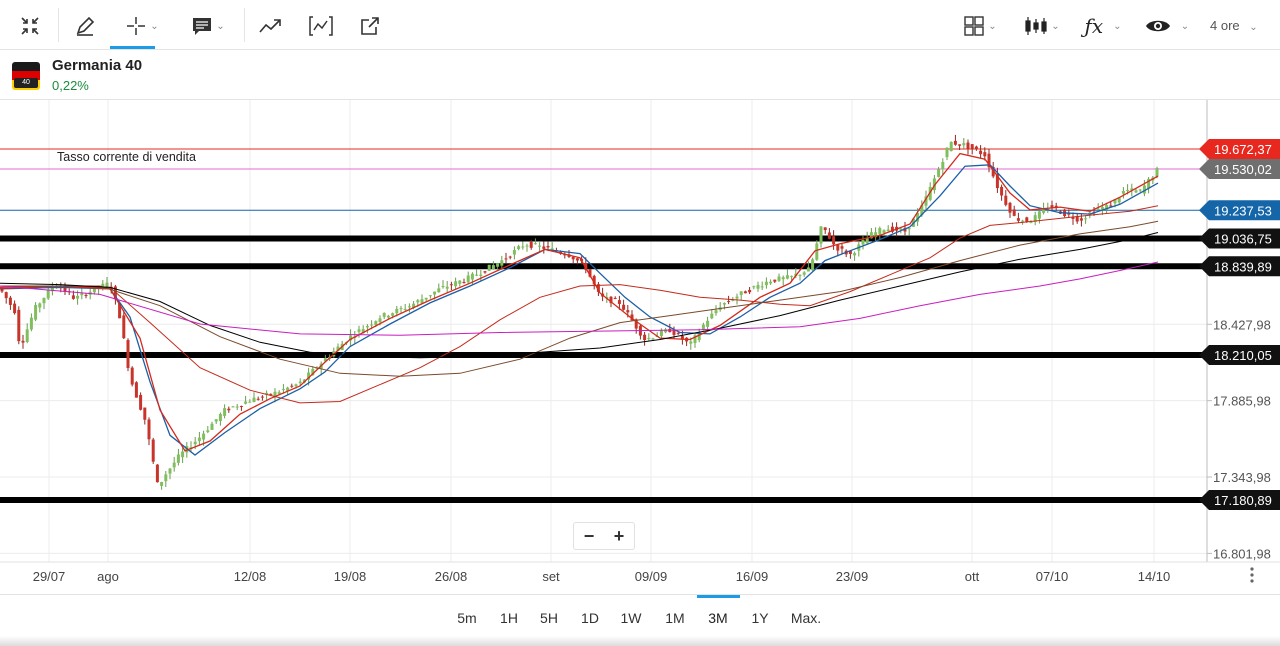 The image size is (1280, 646). Describe the element at coordinates (760, 618) in the screenshot. I see `timeframe-1y: 1Y` at that location.